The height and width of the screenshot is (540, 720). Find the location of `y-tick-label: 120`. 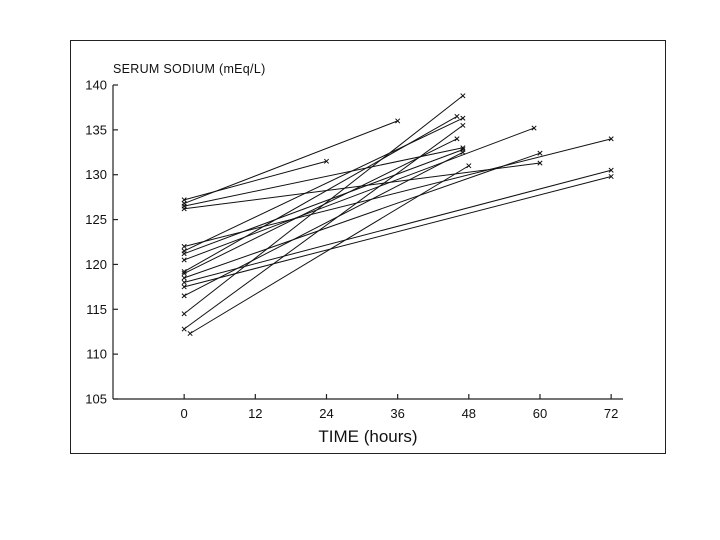

y-tick-label: 120 is located at coordinates (96, 264).